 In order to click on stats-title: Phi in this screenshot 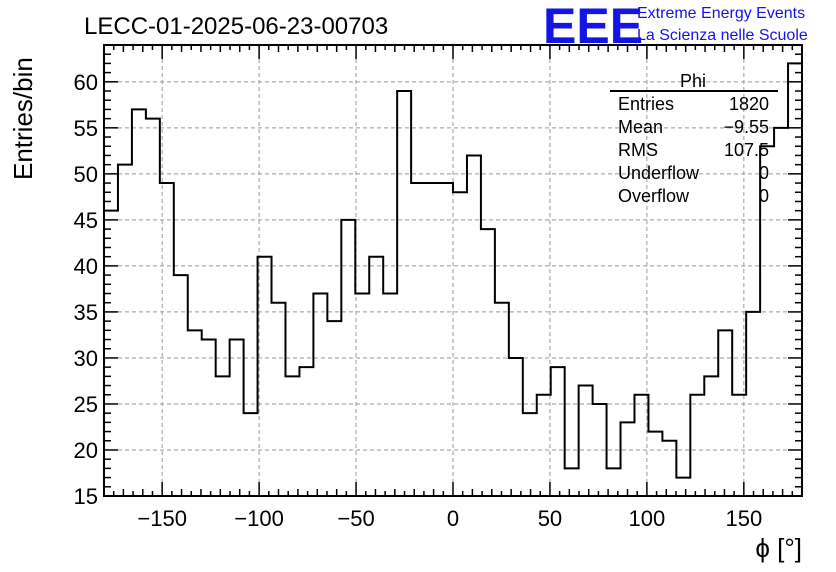, I will do `click(693, 81)`.